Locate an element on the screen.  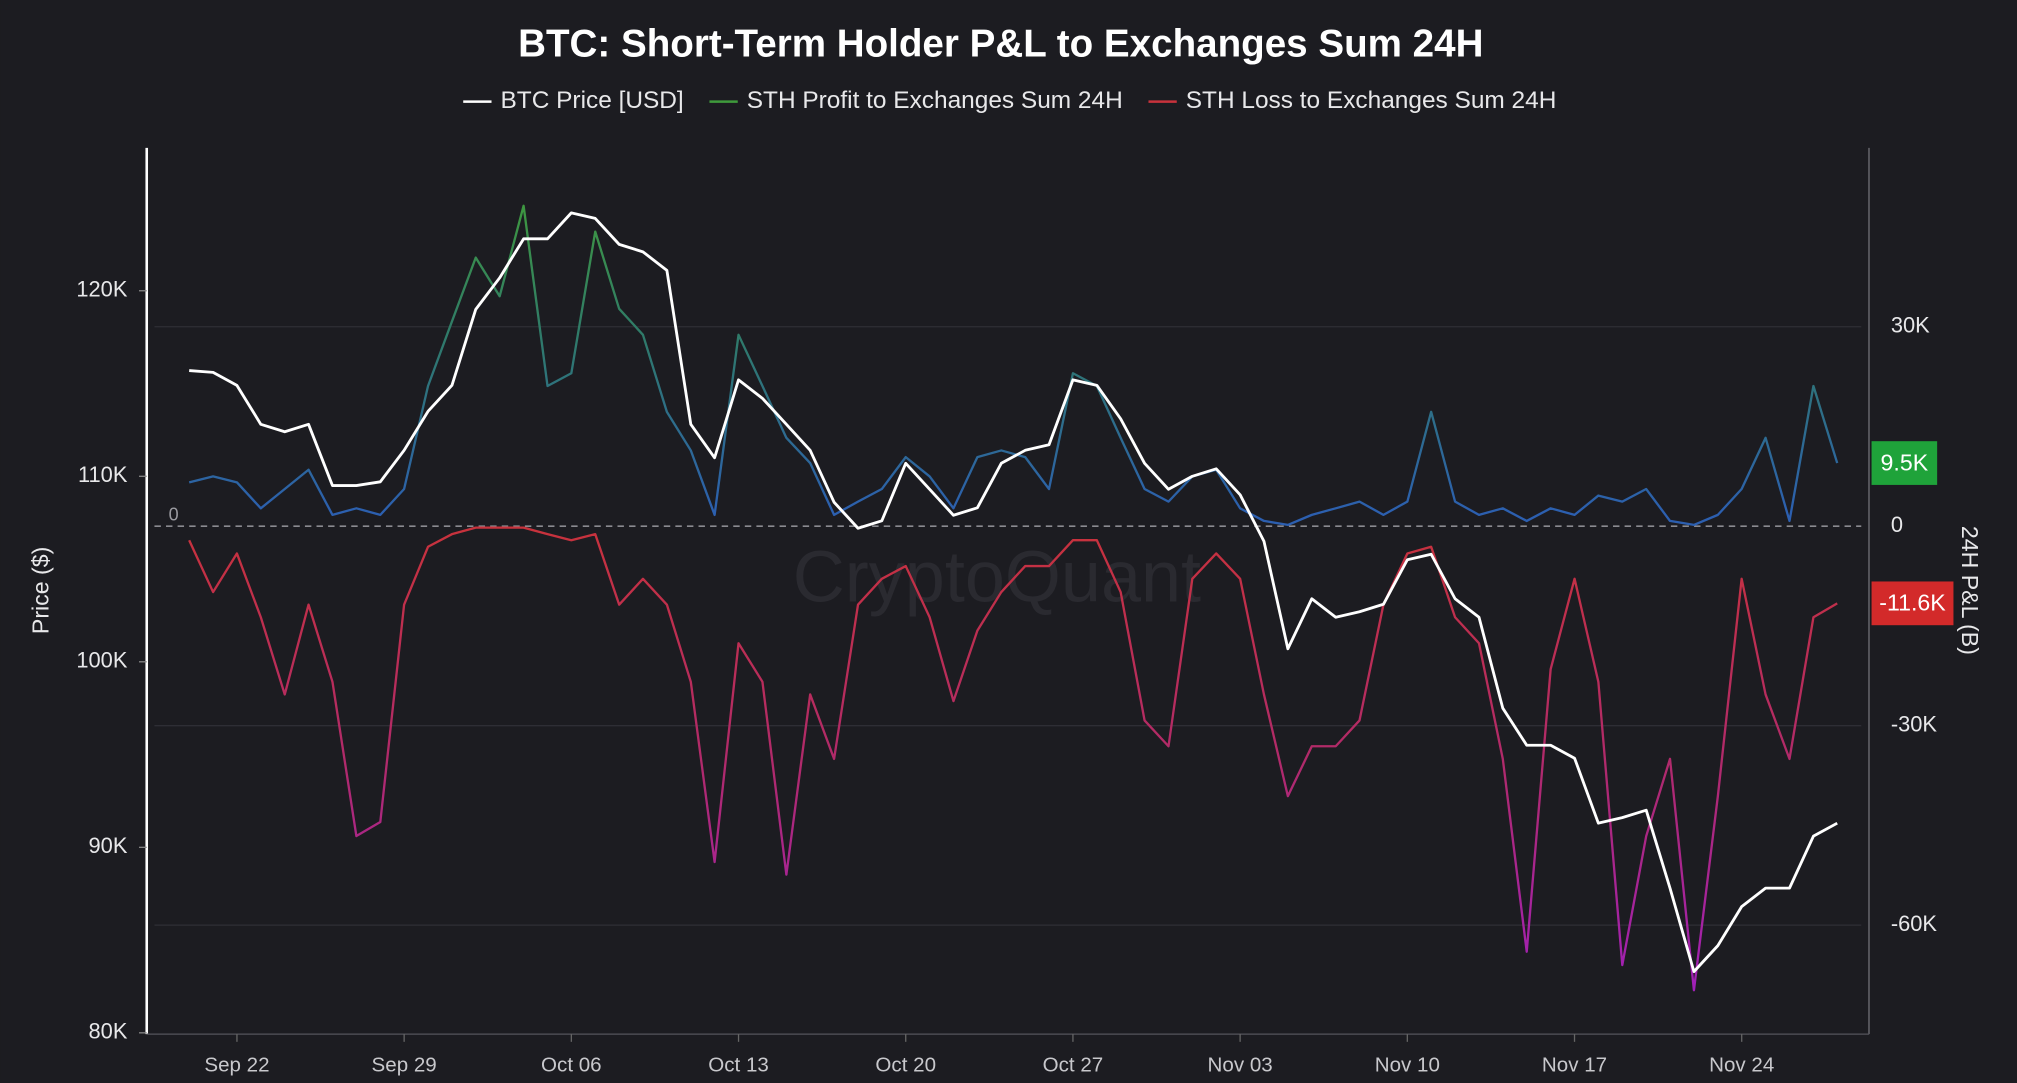
end-badge: -11.6K is located at coordinates (1912, 603).